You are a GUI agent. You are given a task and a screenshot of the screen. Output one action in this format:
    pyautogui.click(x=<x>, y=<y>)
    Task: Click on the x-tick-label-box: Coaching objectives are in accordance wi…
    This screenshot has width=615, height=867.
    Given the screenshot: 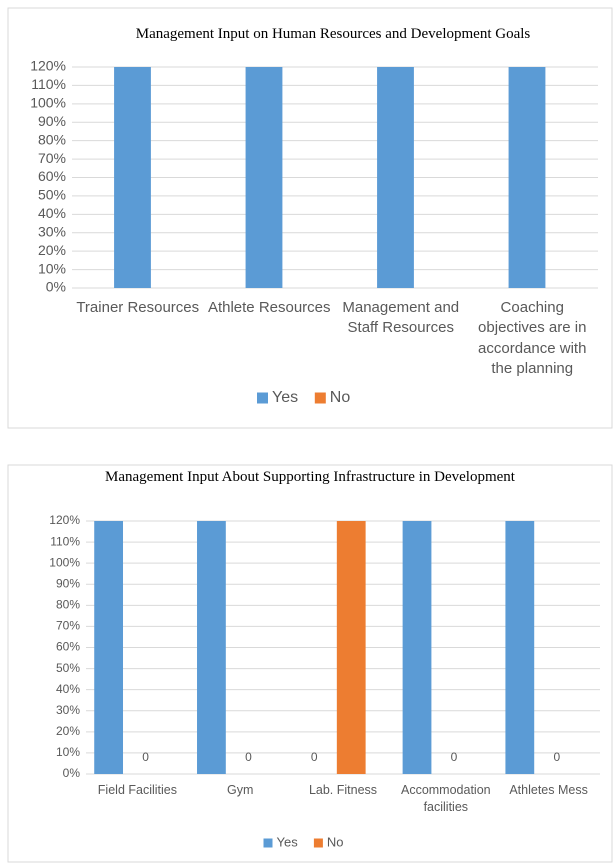 What is the action you would take?
    pyautogui.click(x=532, y=338)
    